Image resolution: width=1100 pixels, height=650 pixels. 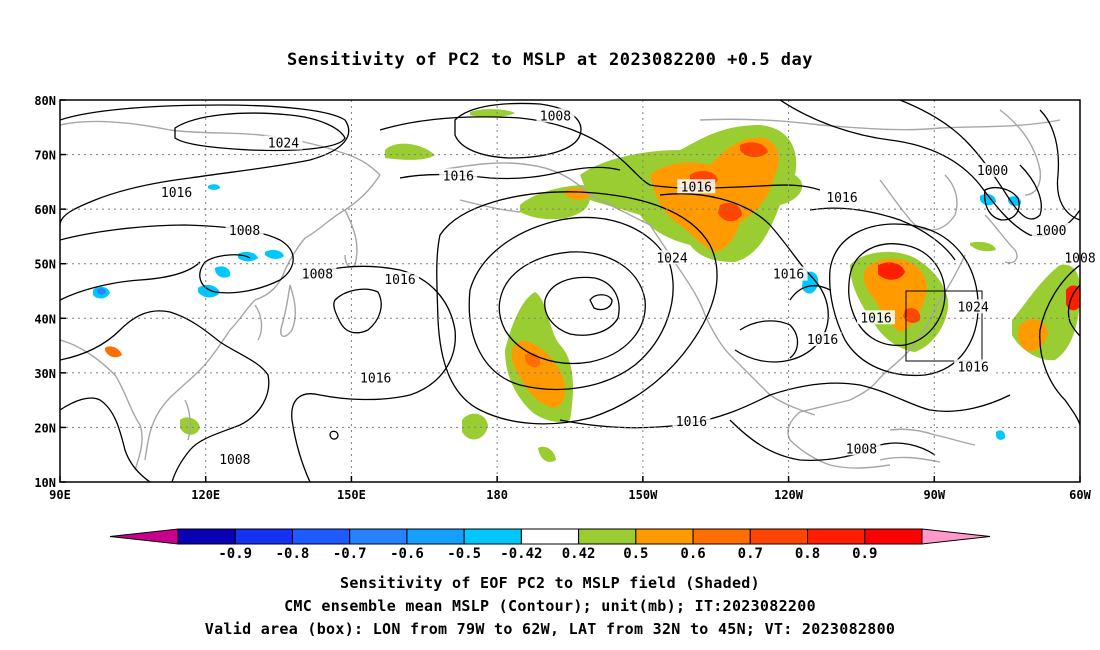 What do you see at coordinates (1059, 345) in the screenshot?
I see `isobar-1016-atlantic` at bounding box center [1059, 345].